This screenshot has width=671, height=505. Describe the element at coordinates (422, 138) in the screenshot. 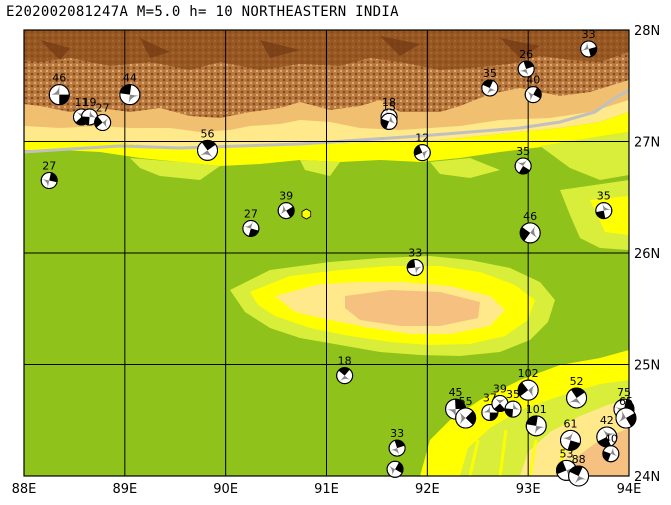

I see `depth-label: 12` at that location.